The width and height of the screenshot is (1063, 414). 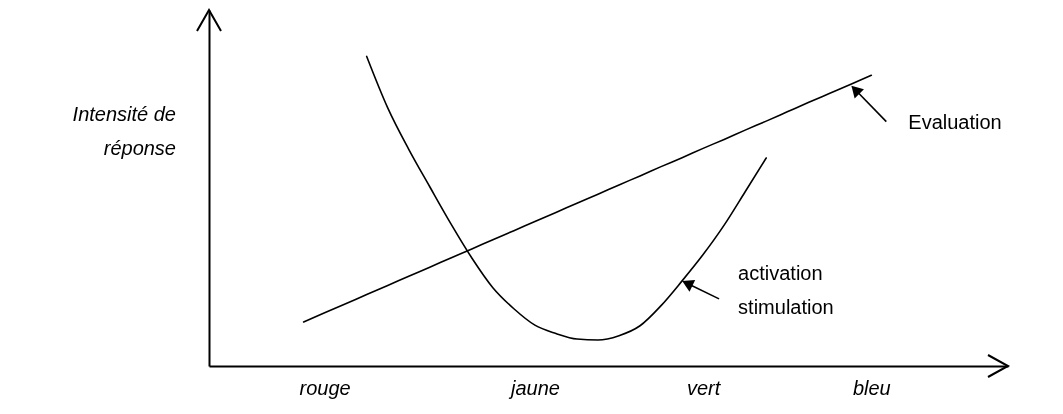 I want to click on text: Intensité de réponse, so click(x=124, y=131).